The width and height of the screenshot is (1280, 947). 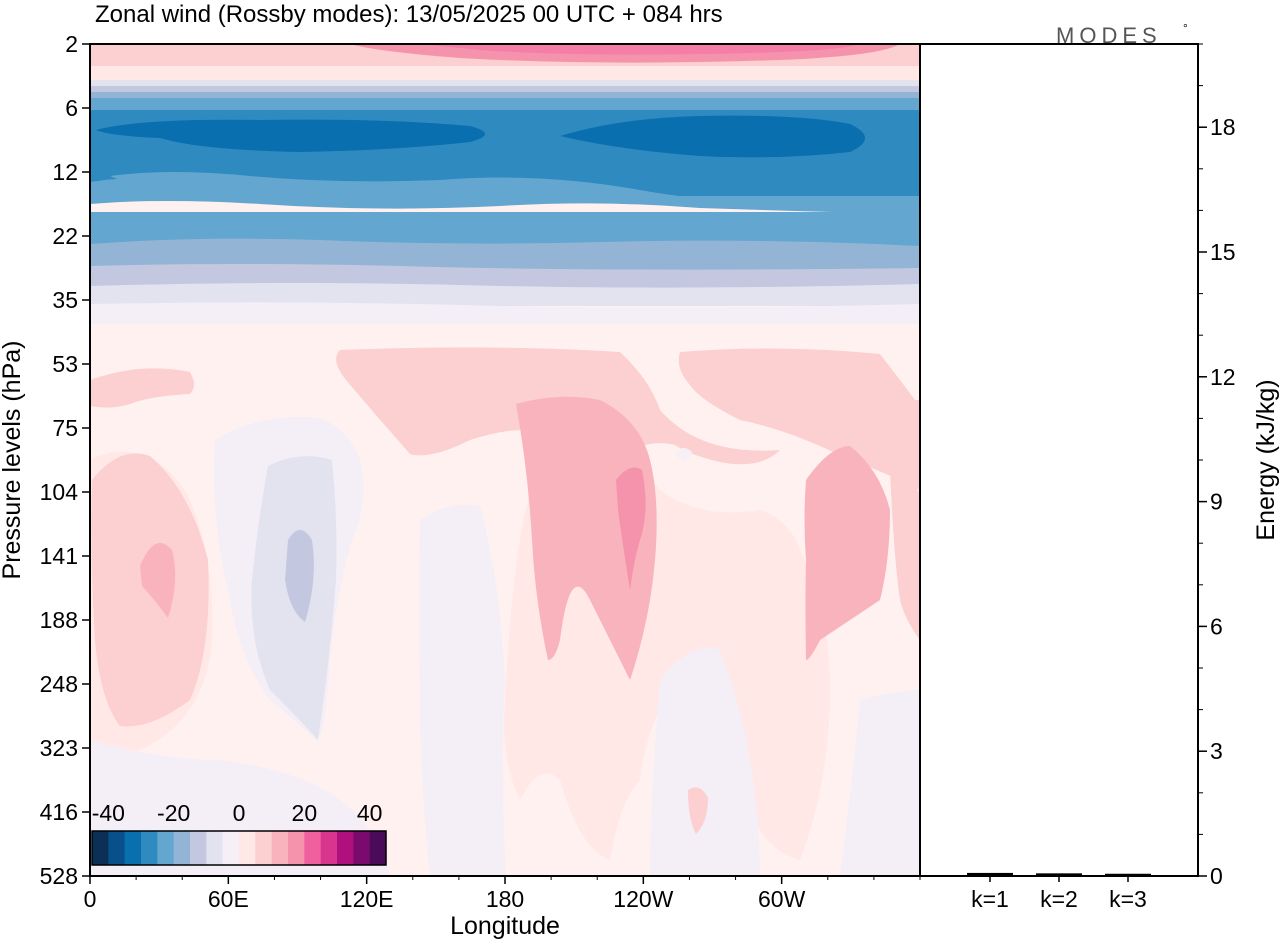 What do you see at coordinates (367, 899) in the screenshot?
I see `x-tick-label: 120E` at bounding box center [367, 899].